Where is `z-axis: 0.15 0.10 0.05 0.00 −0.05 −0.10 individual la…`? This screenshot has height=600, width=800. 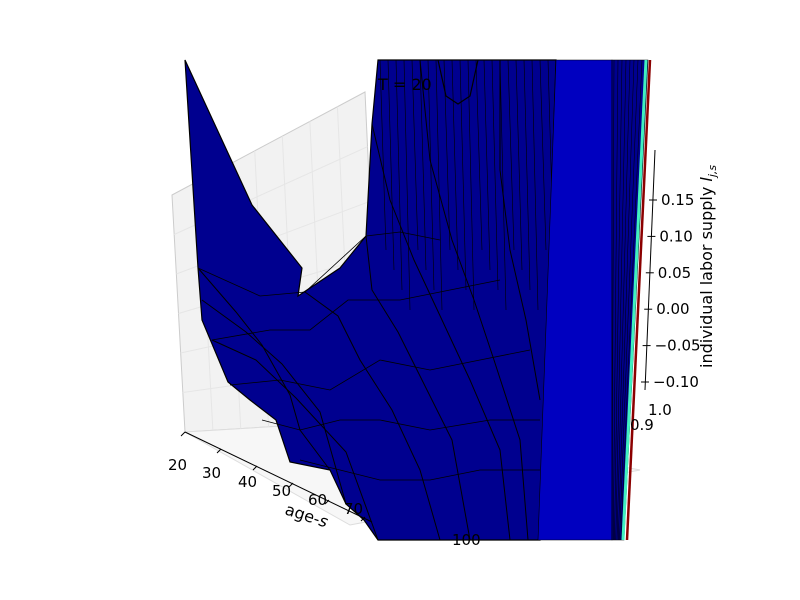 z-axis: 0.15 0.10 0.05 0.00 −0.05 −0.10 individual la… is located at coordinates (680, 270).